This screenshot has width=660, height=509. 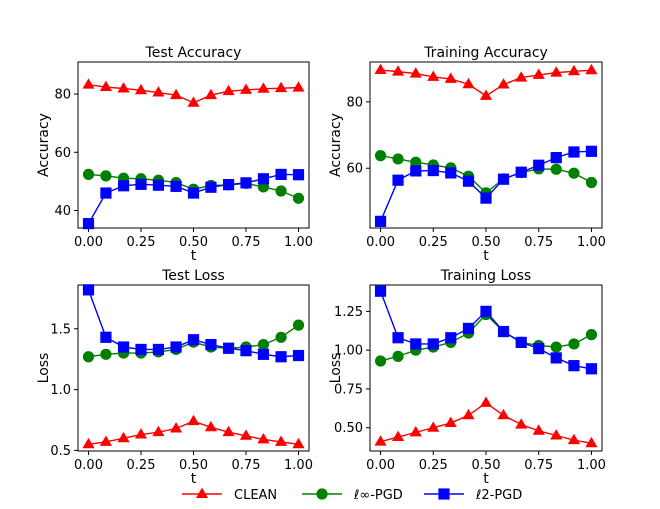 What do you see at coordinates (352, 495) in the screenshot?
I see `legend: CLEAN ℓ∞-PGD ℓ2-PGD` at bounding box center [352, 495].